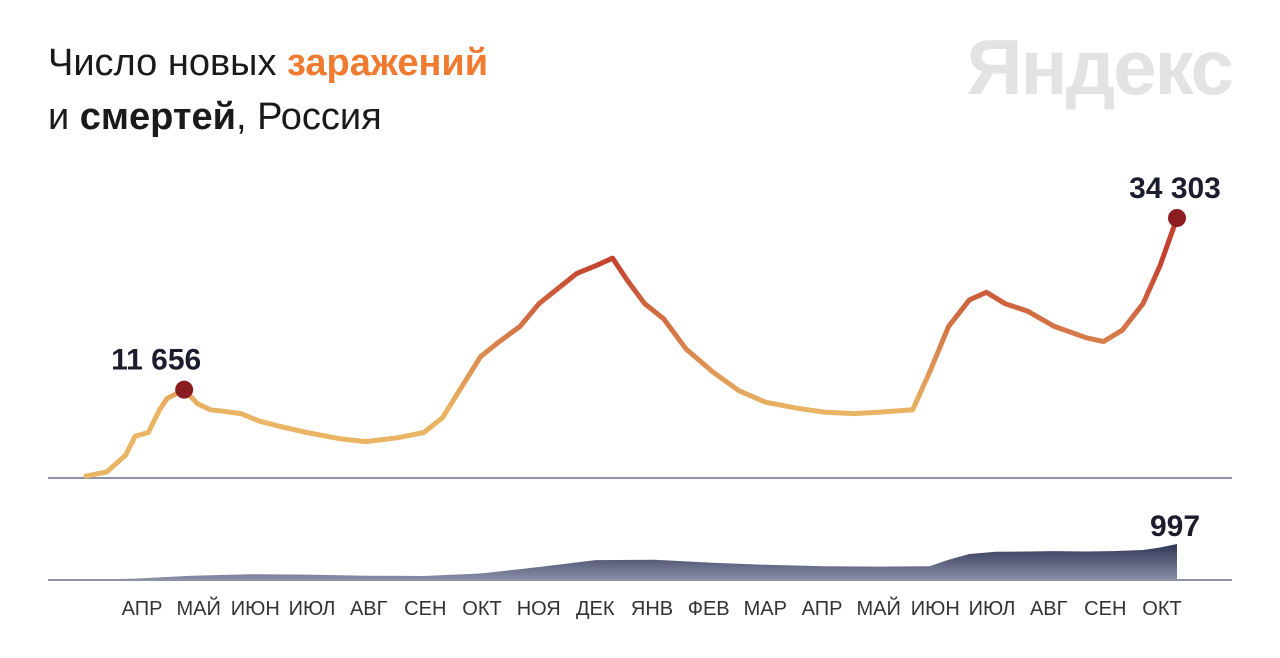 This screenshot has height=658, width=1280. I want to click on cases-value-label: 34 303, so click(1175, 188).